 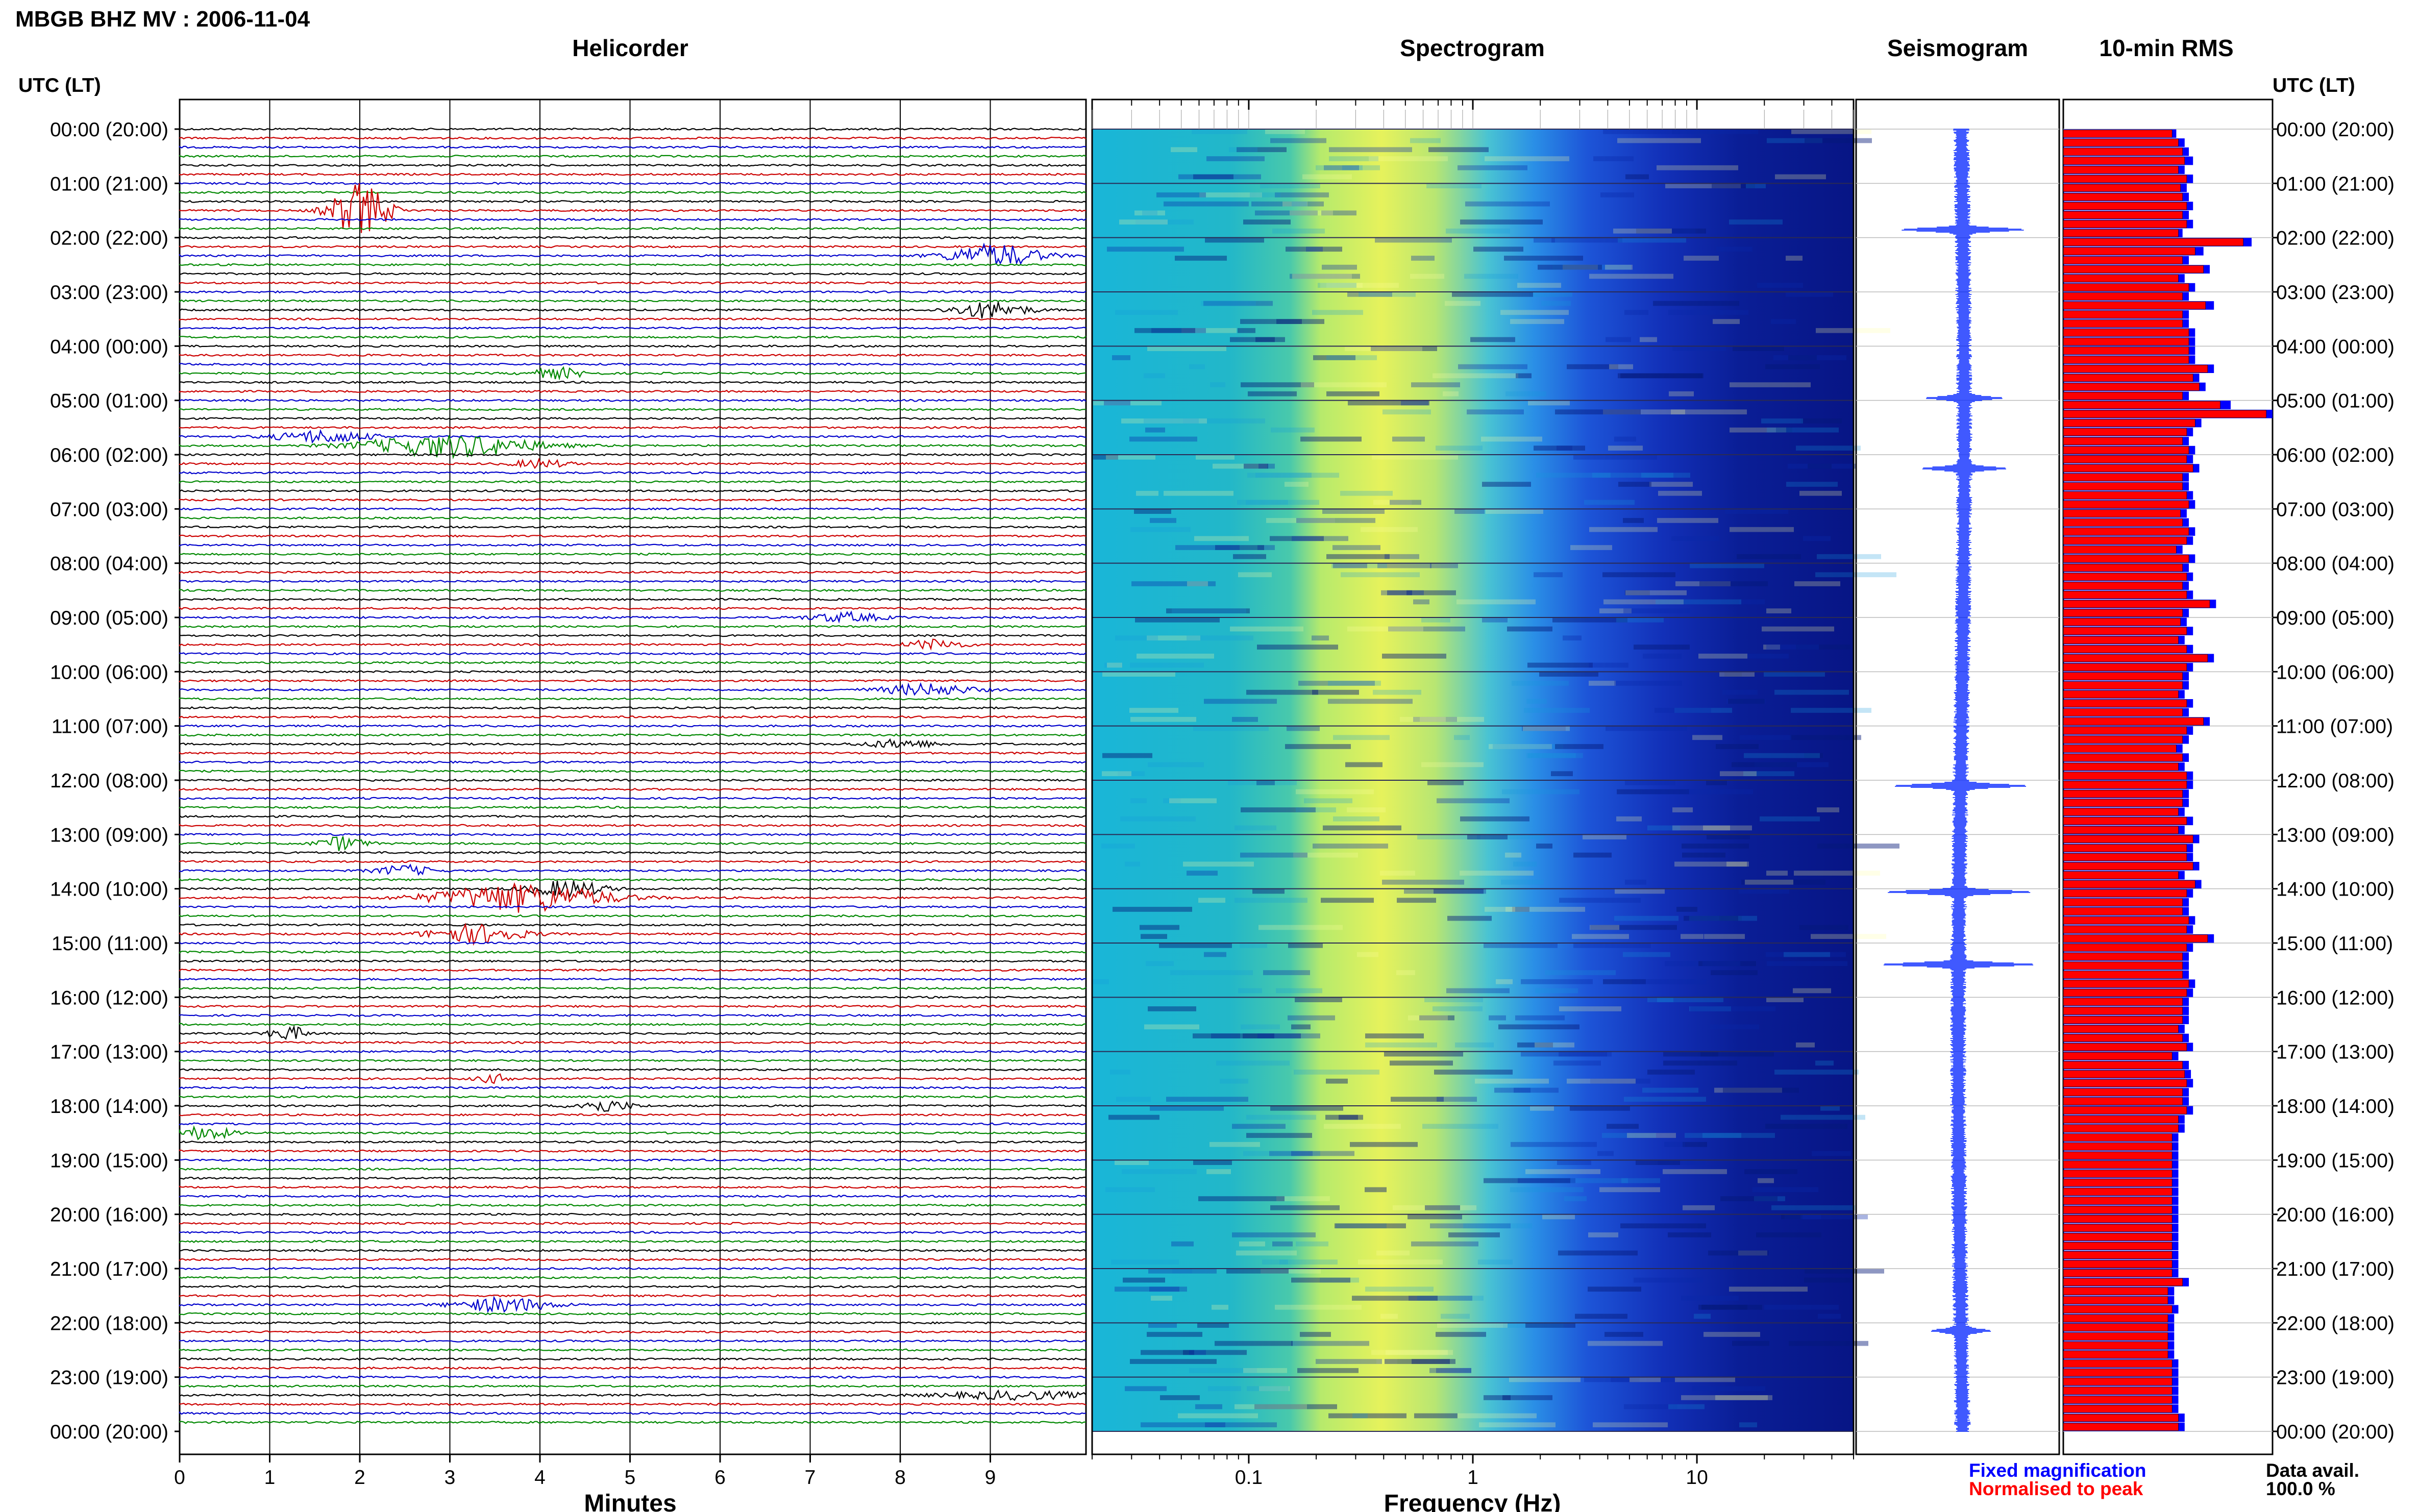 What do you see at coordinates (109, 401) in the screenshot?
I see `time-label-left: 05:00 (01:00)` at bounding box center [109, 401].